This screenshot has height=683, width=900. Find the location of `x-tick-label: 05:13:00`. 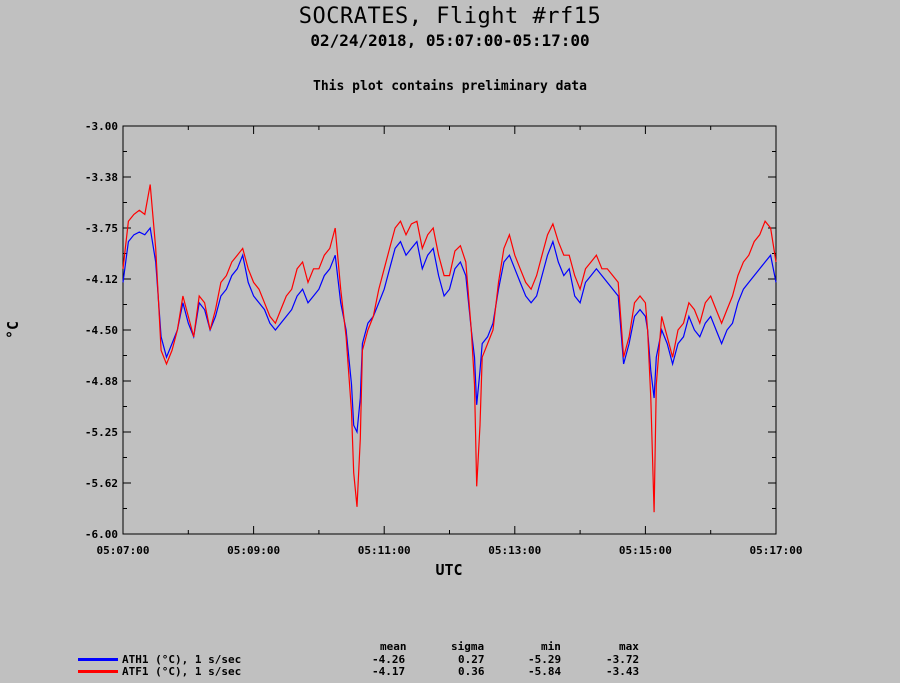

x-tick-label: 05:13:00 is located at coordinates (514, 550).